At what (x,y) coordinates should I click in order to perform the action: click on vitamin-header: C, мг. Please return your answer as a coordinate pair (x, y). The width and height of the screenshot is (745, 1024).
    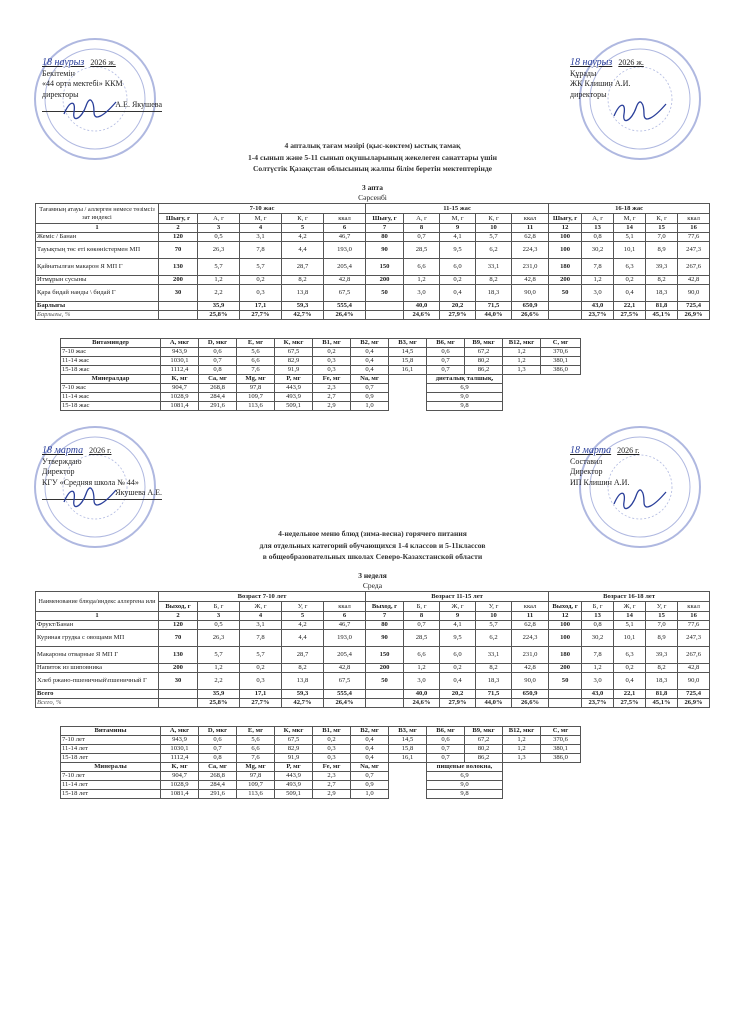
    Looking at the image, I should click on (560, 731).